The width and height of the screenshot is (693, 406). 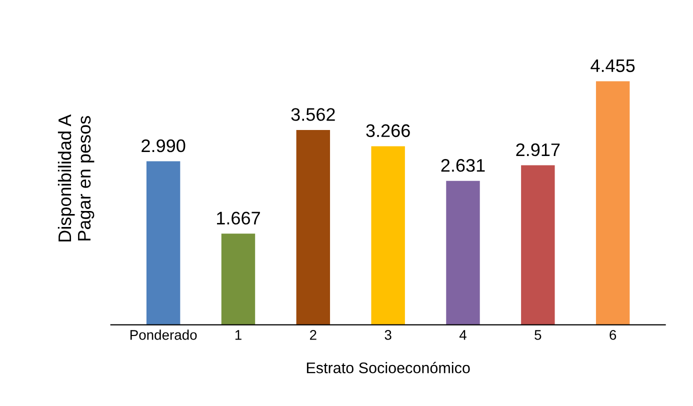 What do you see at coordinates (388, 131) in the screenshot?
I see `data-label: 3.266` at bounding box center [388, 131].